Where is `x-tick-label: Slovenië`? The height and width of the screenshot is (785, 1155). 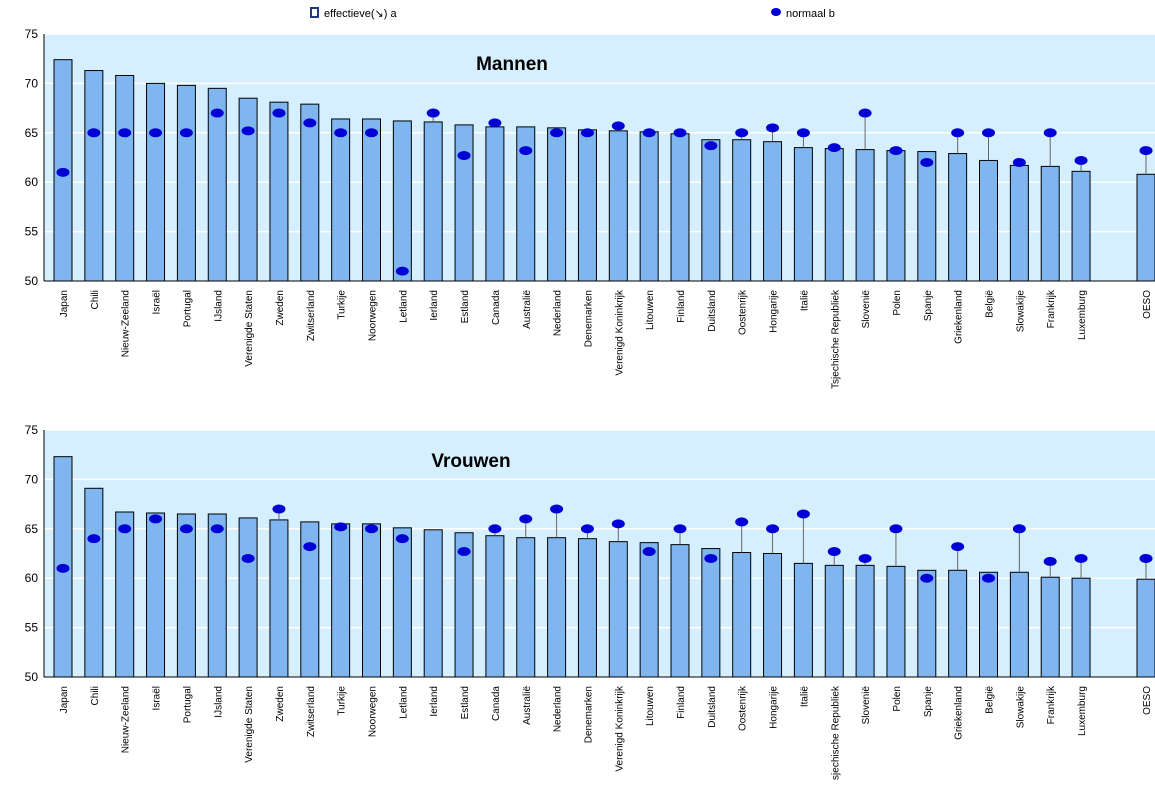
x-tick-label: Slovenië is located at coordinates (866, 705).